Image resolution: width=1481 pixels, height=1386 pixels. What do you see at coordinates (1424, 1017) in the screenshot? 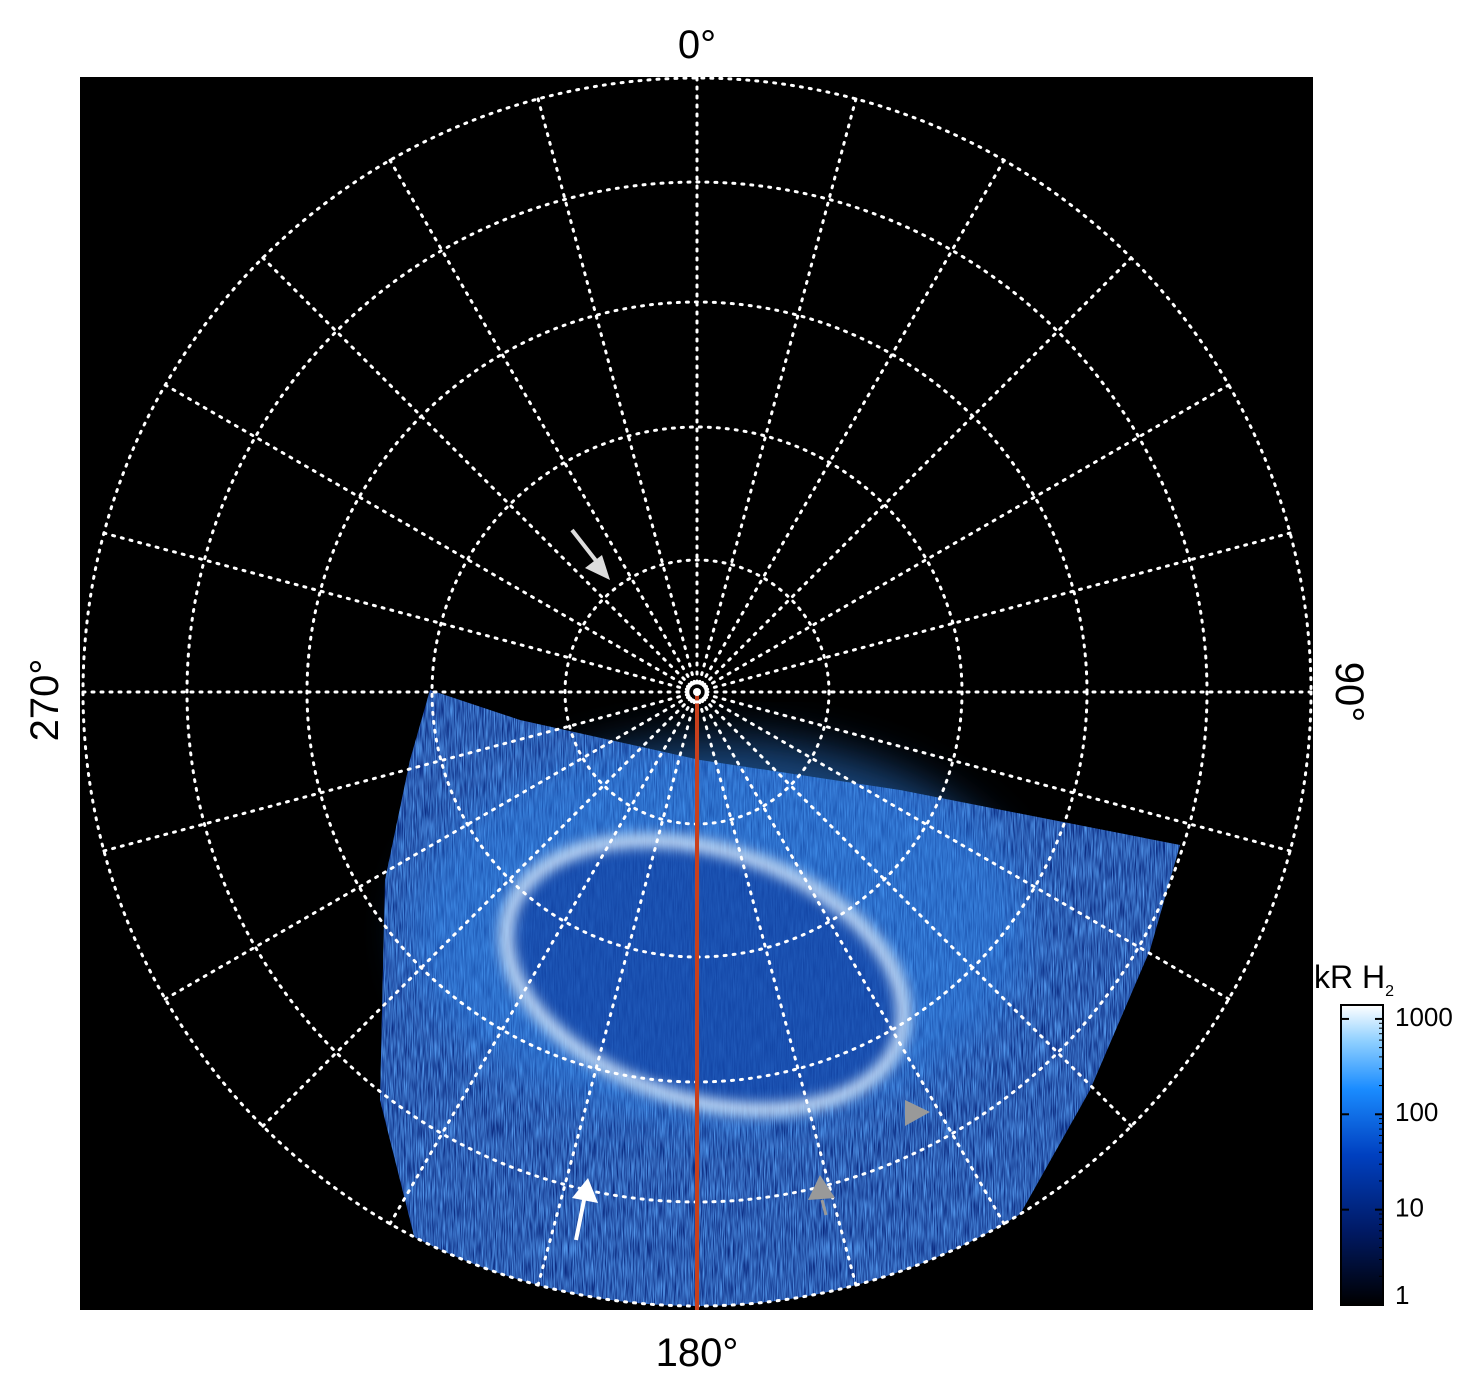
I see `colorbar-tick-label: 1000` at bounding box center [1424, 1017].